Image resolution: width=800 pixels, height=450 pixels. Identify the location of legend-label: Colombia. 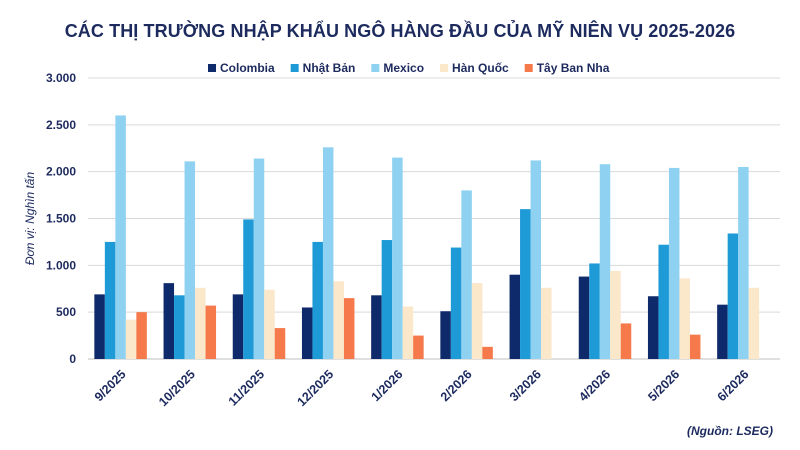
(247, 68).